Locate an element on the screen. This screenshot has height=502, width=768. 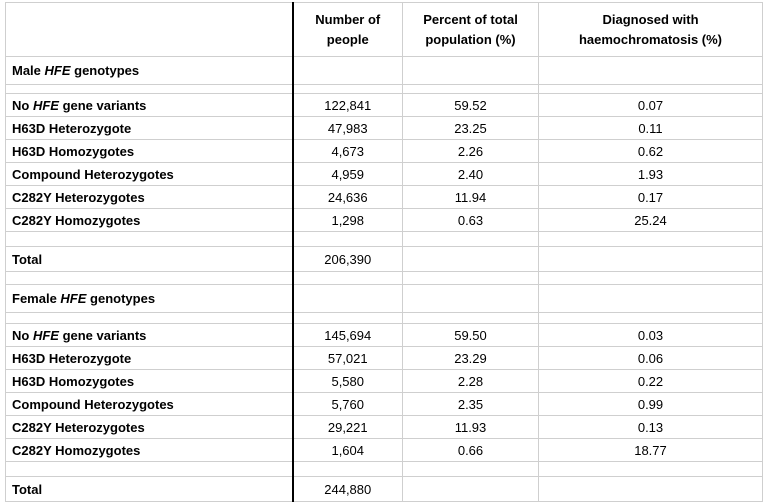
section-row: Female HFE genotypes is located at coordinates (384, 298).